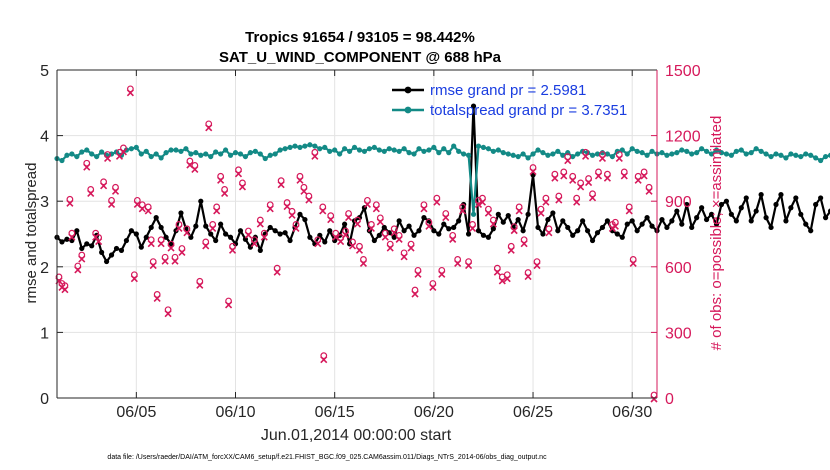 The image size is (830, 470). I want to click on legend-totalspread-marker, so click(408, 110).